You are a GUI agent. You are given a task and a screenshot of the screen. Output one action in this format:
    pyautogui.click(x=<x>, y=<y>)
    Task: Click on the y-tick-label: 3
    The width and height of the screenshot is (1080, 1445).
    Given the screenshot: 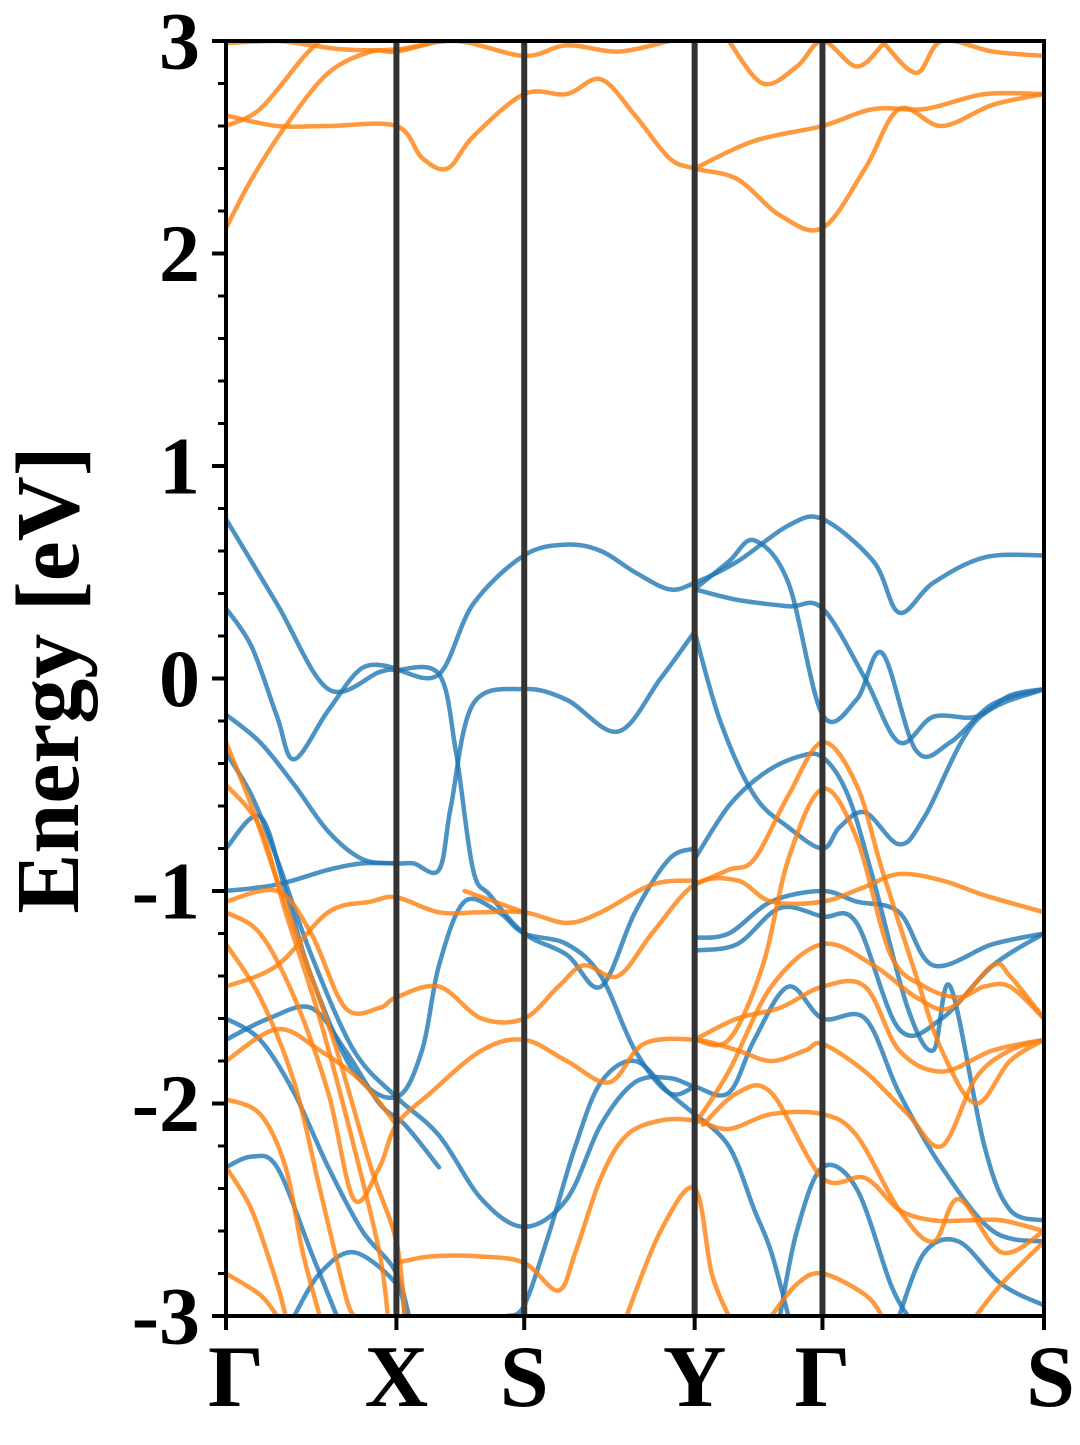 What is the action you would take?
    pyautogui.click(x=179, y=43)
    